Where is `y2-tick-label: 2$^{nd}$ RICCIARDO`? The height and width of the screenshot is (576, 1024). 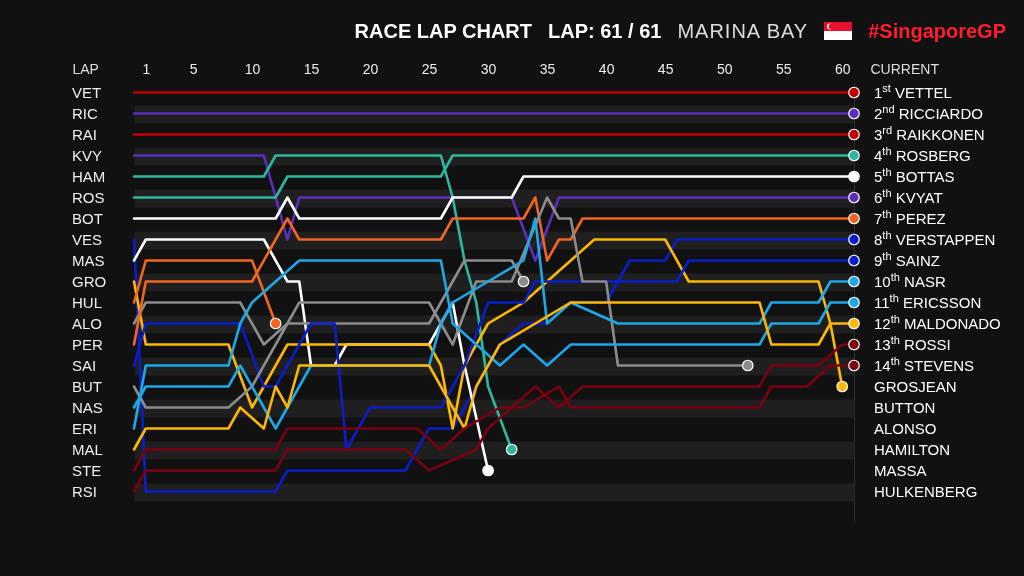
y2-tick-label: 2$^{nd}$ RICCIARDO is located at coordinates (928, 112).